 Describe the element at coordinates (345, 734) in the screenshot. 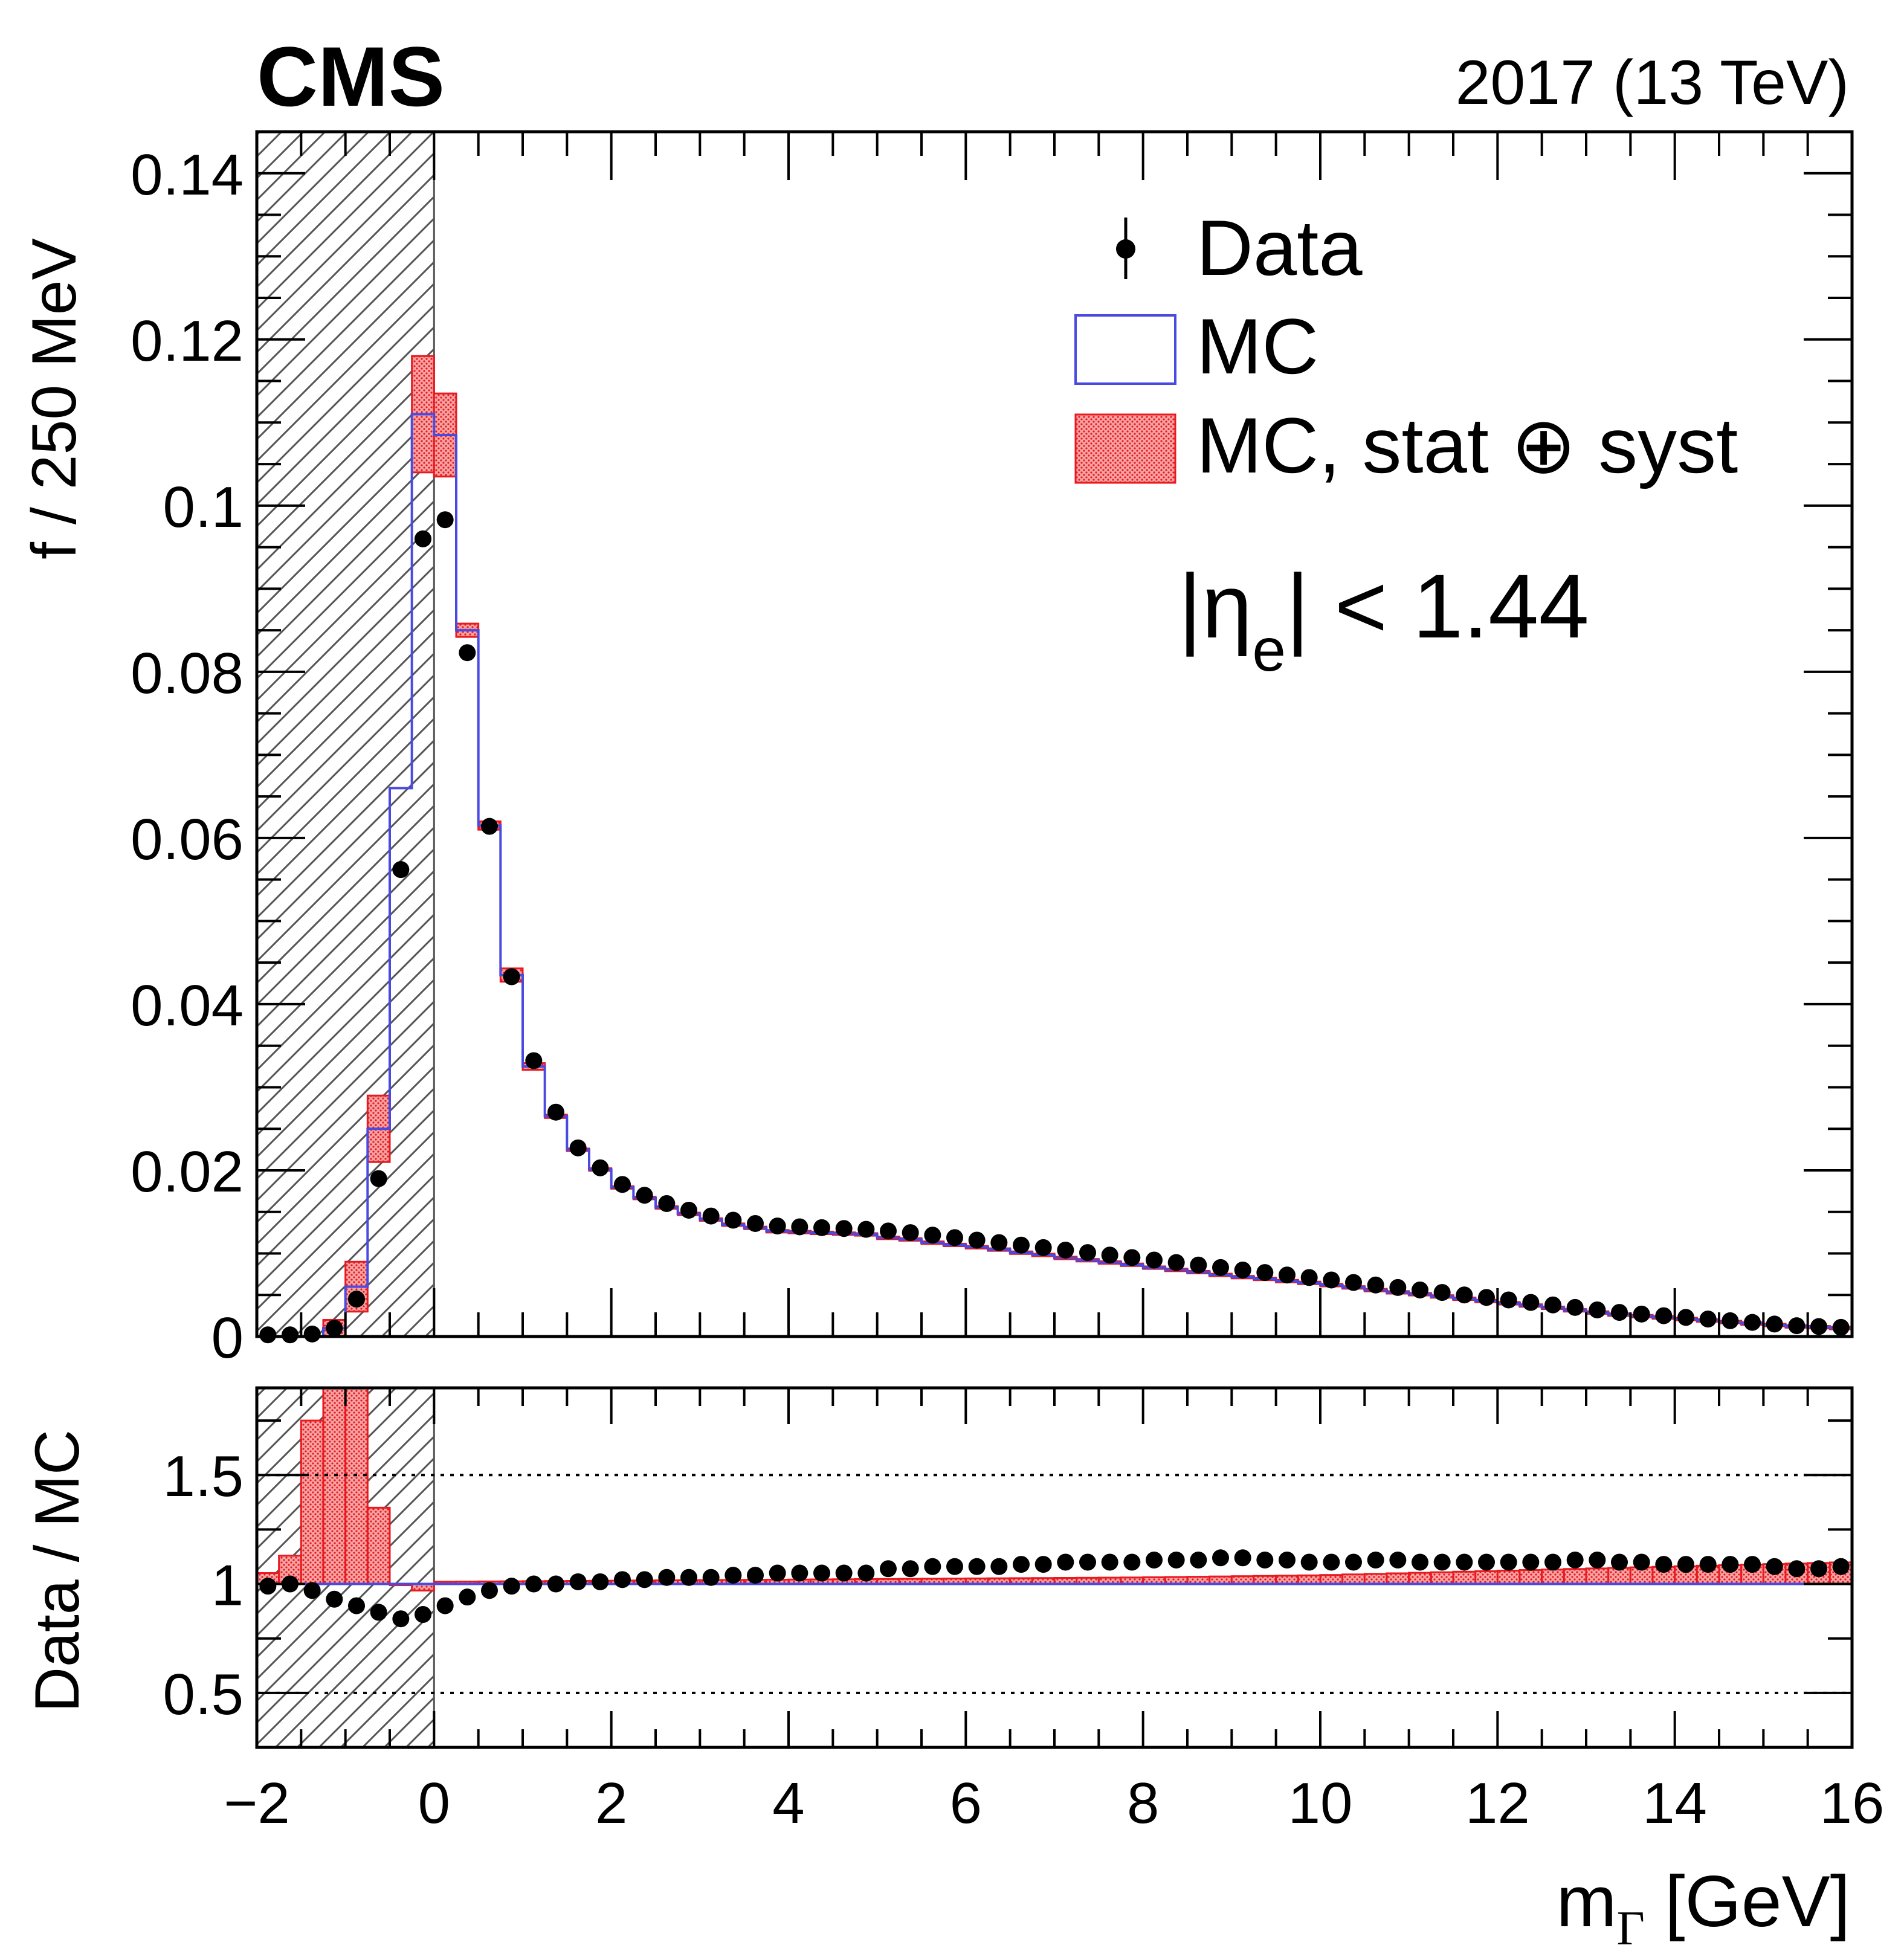

I see `hatched-region-main` at that location.